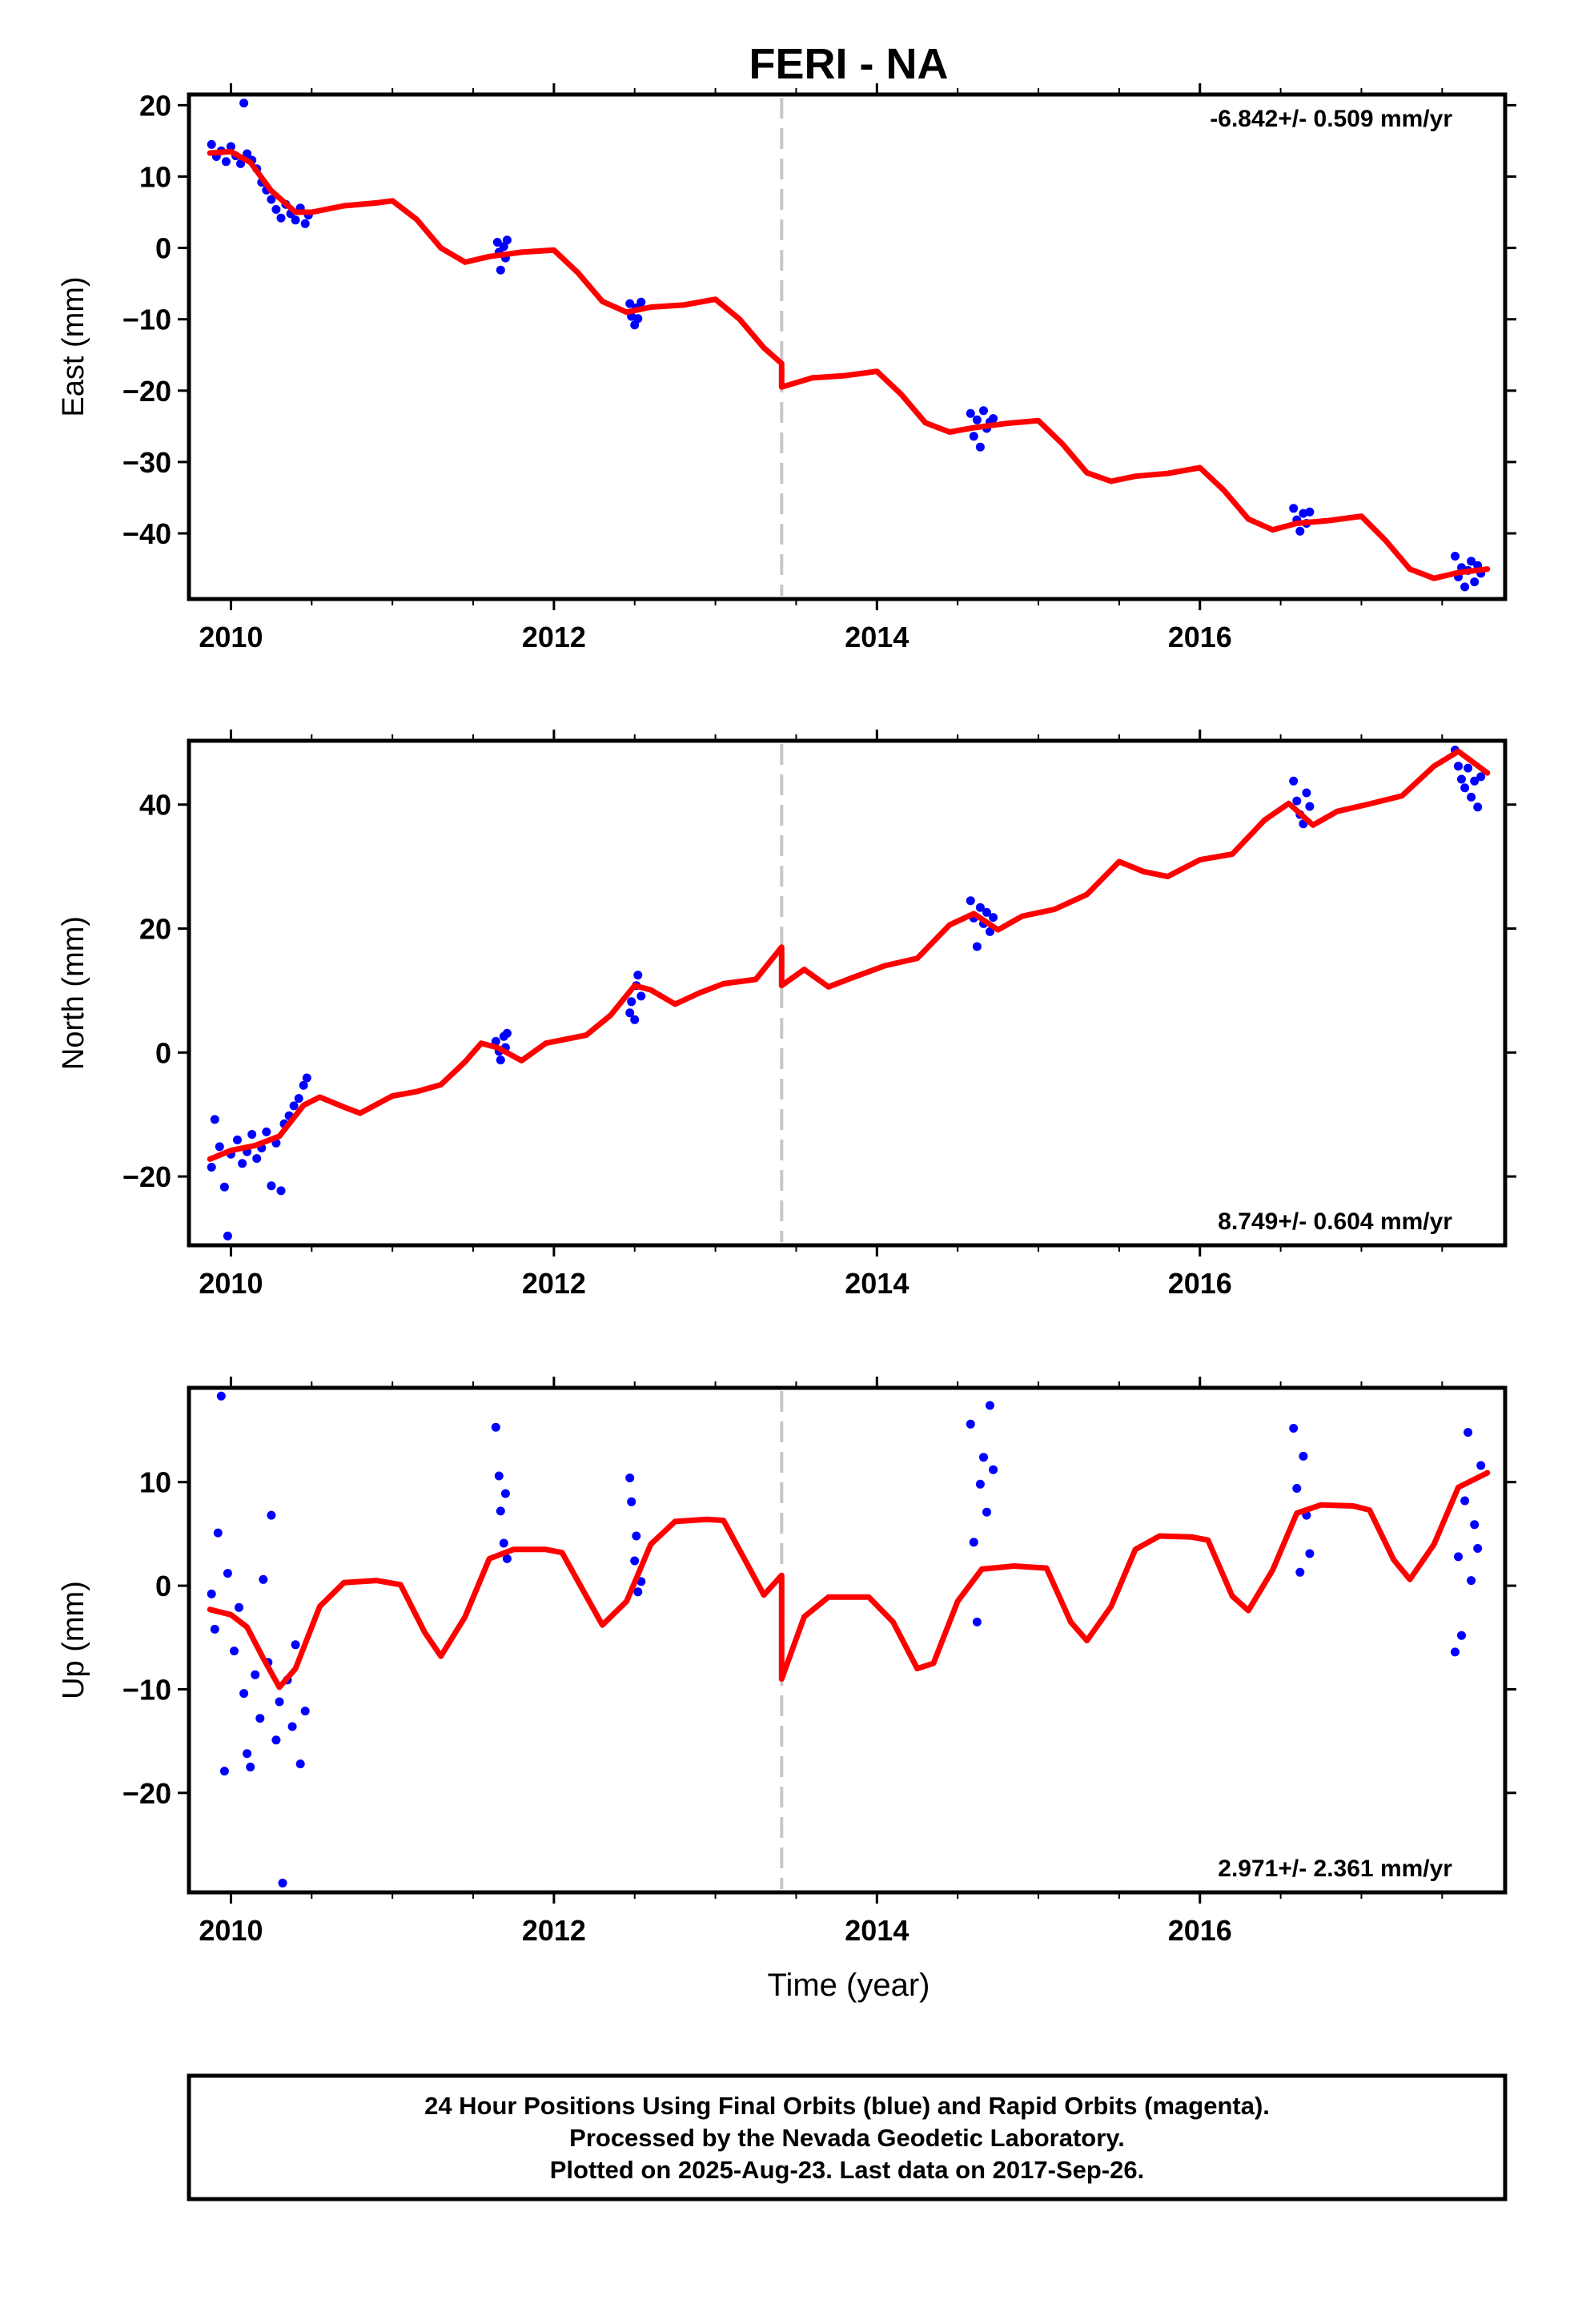 Image resolution: width=1582 pixels, height=2324 pixels. What do you see at coordinates (74, 346) in the screenshot?
I see `y-axis-label: East (mm)` at bounding box center [74, 346].